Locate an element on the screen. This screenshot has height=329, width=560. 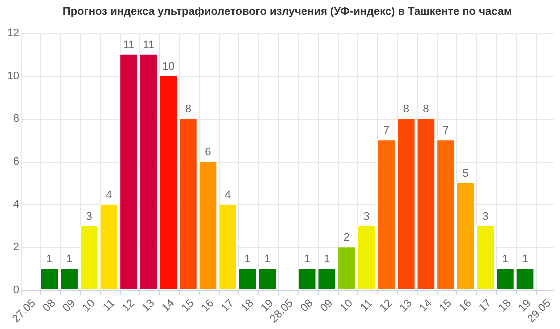
y-tick-label: 0 is located at coordinates (16, 290).